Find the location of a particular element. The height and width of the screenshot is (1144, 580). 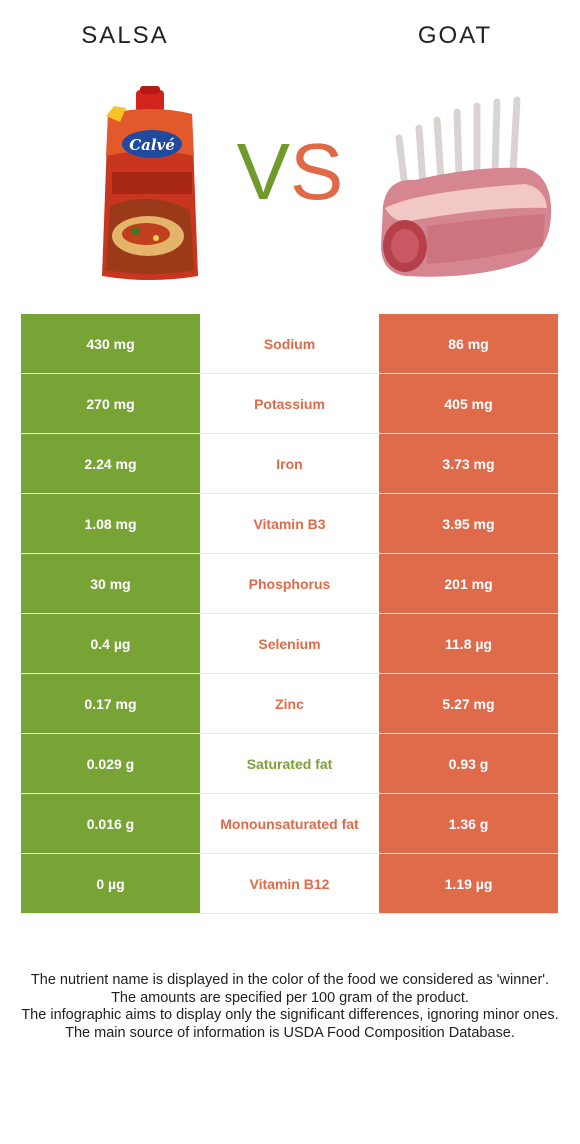

table-row: 30 mg Phosphorus 201 mg is located at coordinates (289, 583).